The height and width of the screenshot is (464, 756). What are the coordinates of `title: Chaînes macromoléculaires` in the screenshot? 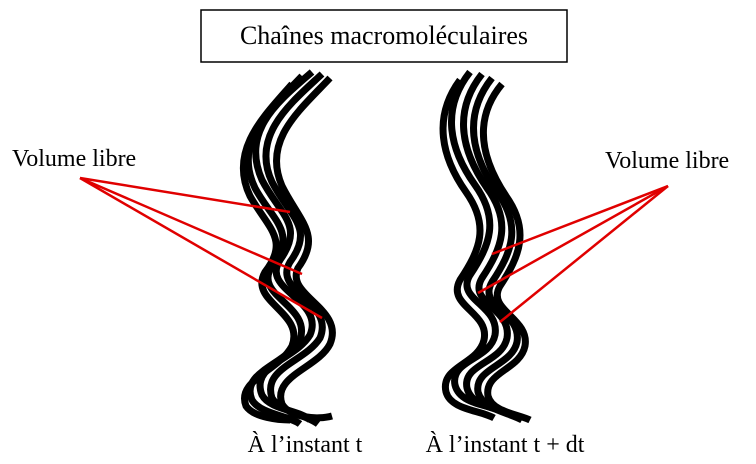 It's located at (384, 35).